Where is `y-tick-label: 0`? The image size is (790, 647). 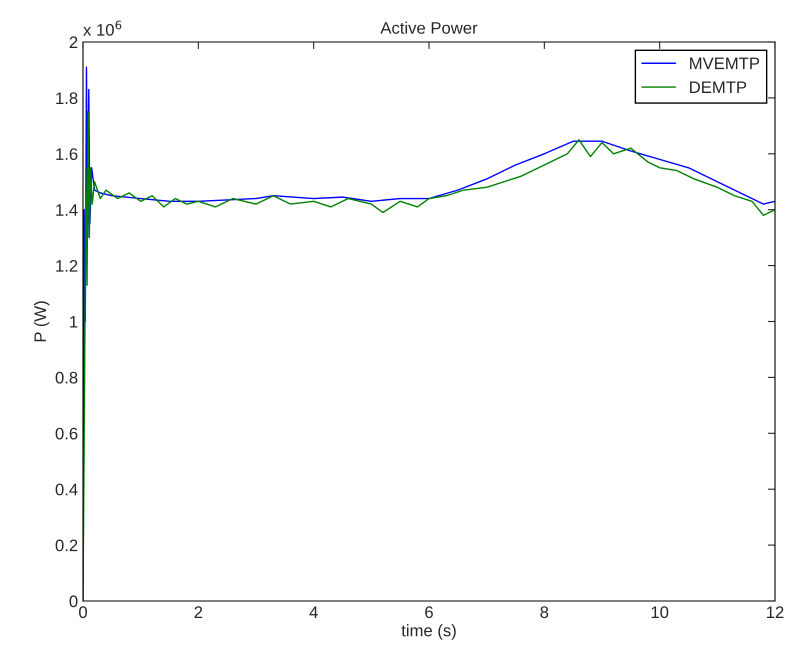 y-tick-label: 0 is located at coordinates (74, 601).